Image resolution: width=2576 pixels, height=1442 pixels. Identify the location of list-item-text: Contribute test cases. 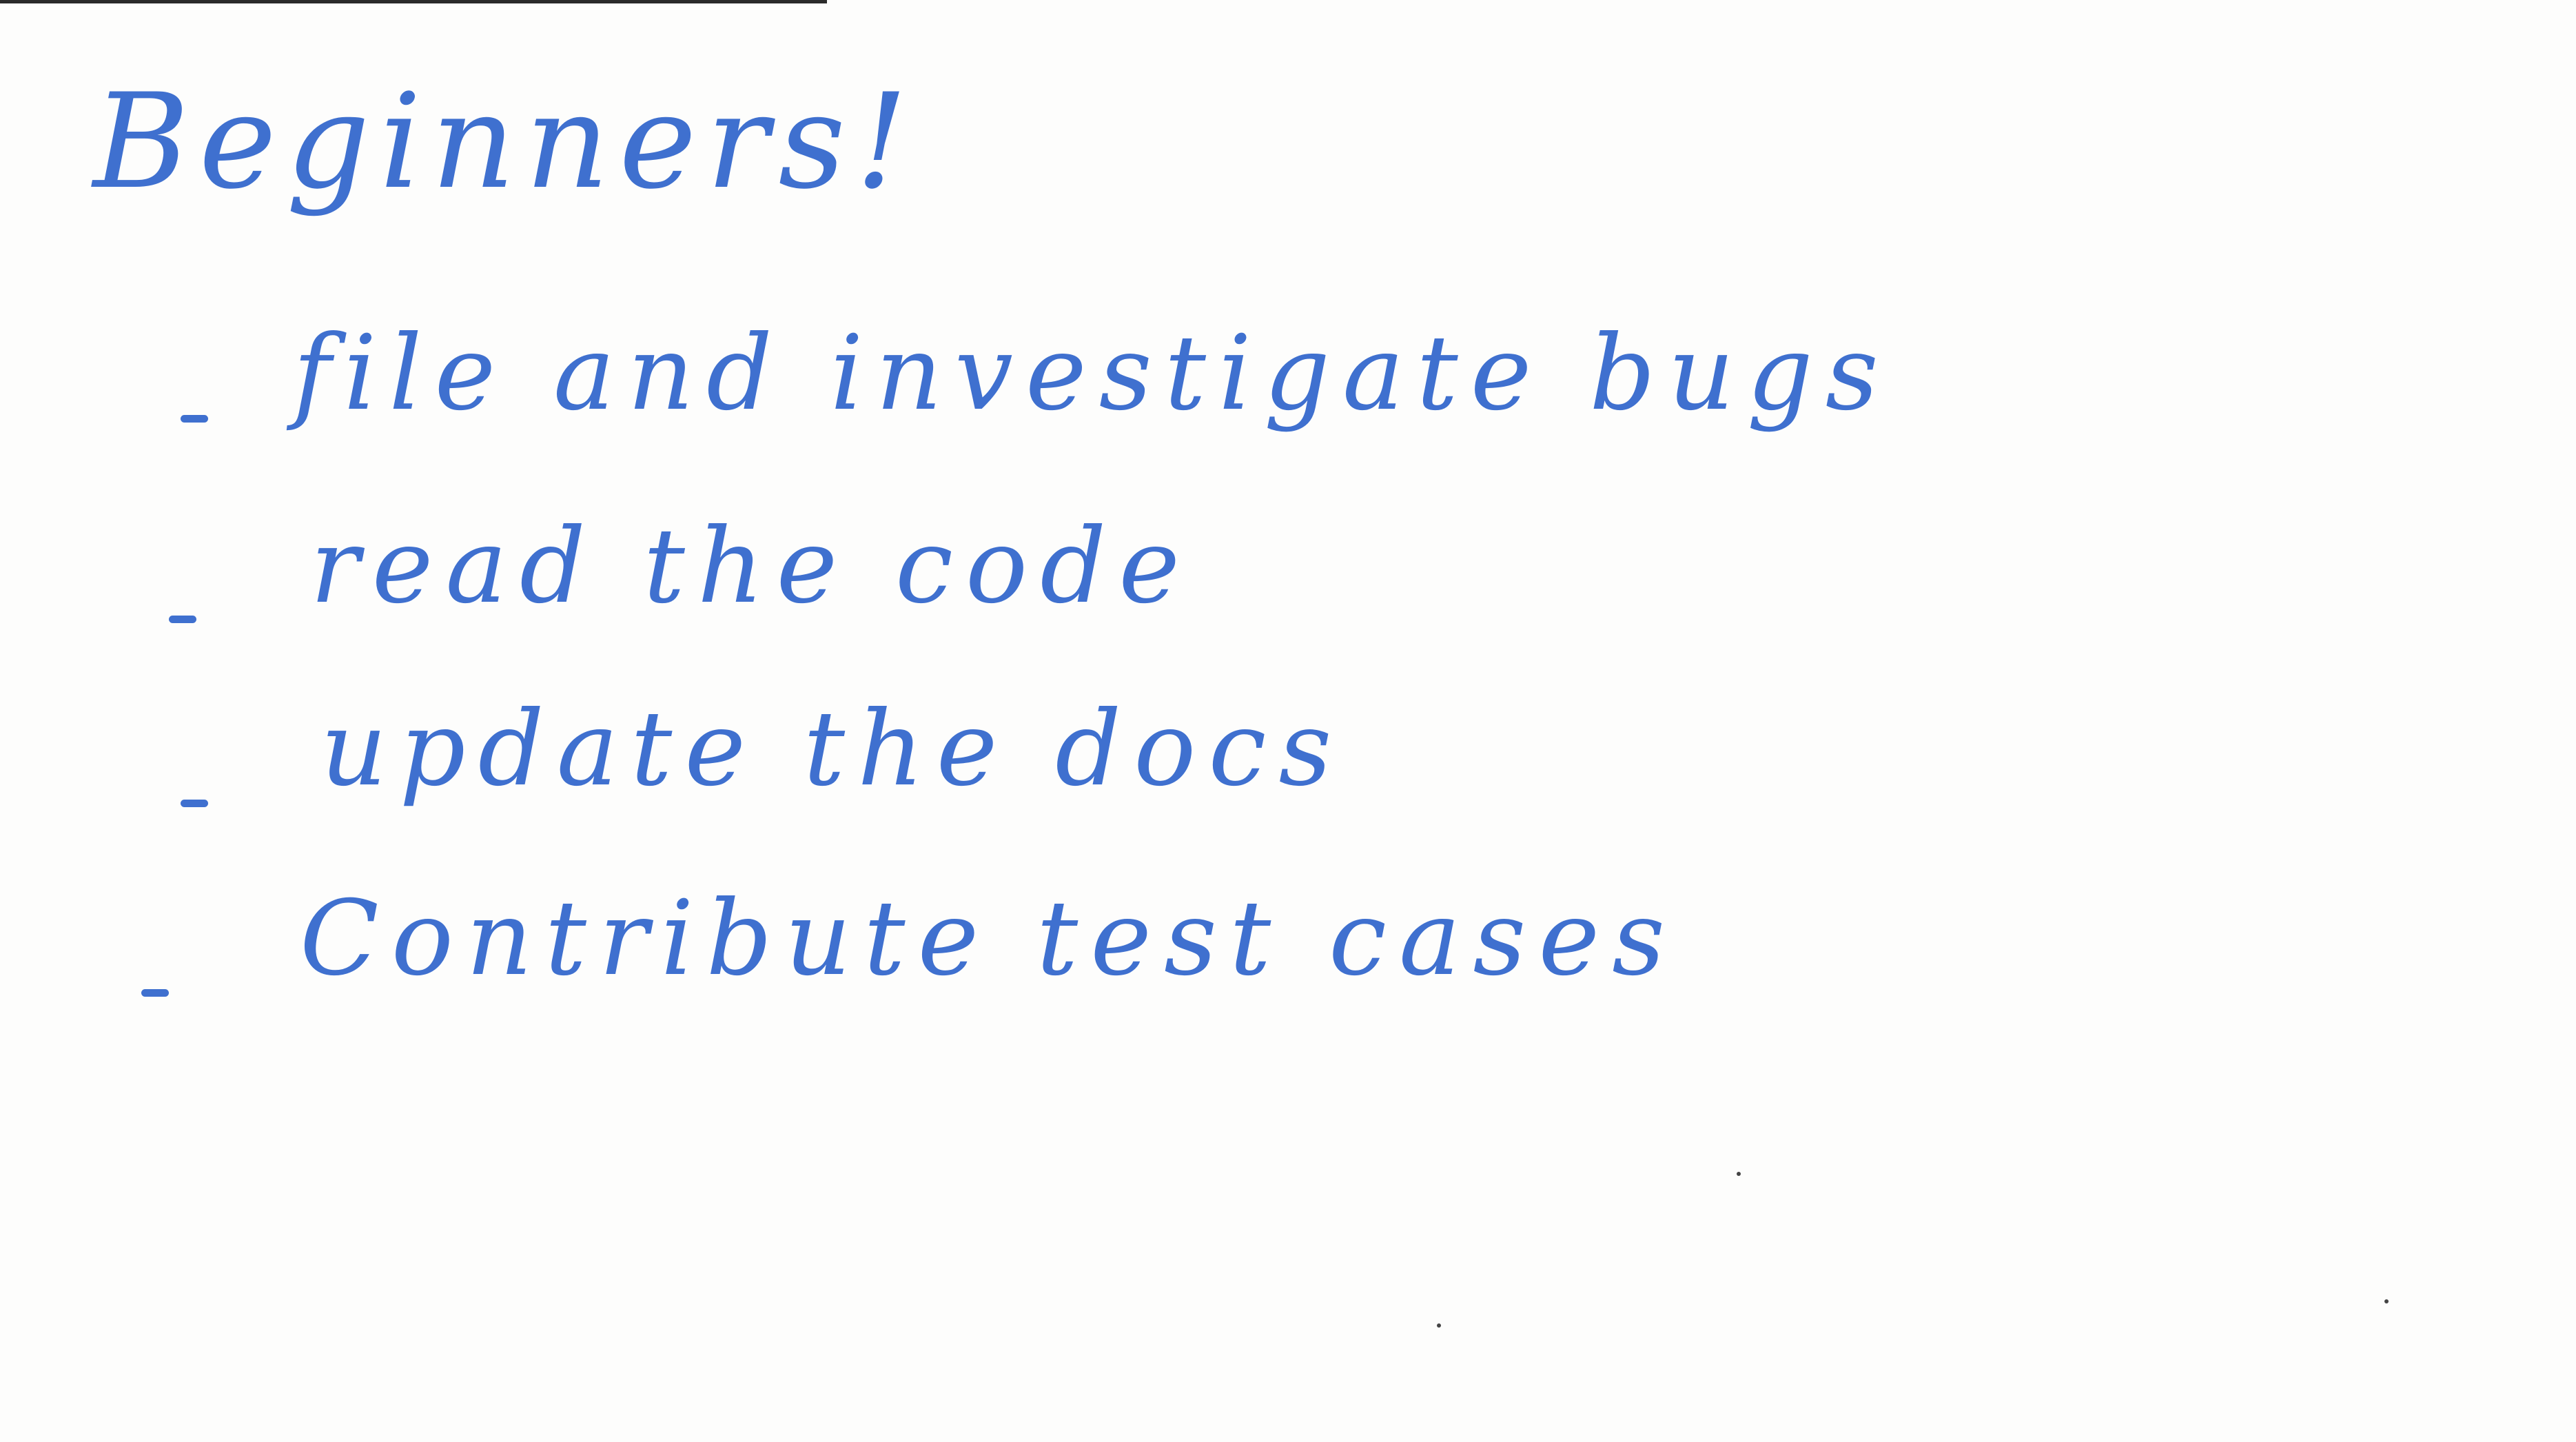
(989, 939).